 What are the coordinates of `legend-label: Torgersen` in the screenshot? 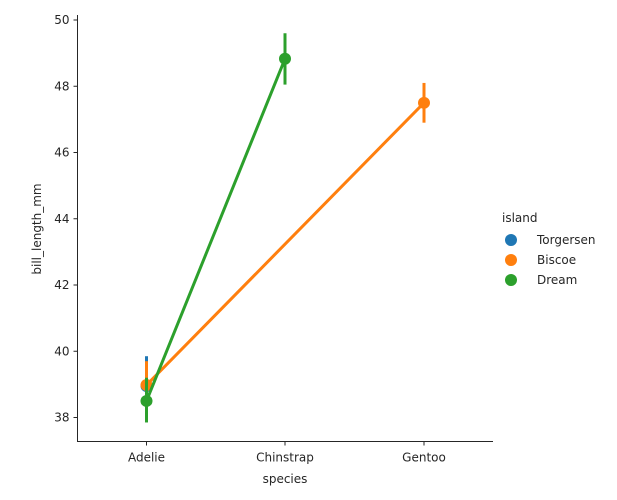 It's located at (566, 240).